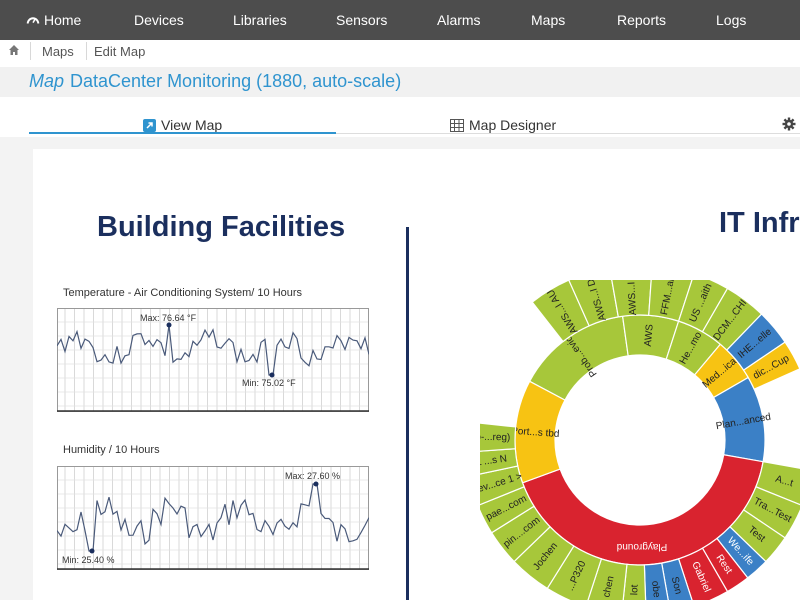 This screenshot has height=600, width=800. I want to click on sunburst-label: AWS, so click(649, 335).